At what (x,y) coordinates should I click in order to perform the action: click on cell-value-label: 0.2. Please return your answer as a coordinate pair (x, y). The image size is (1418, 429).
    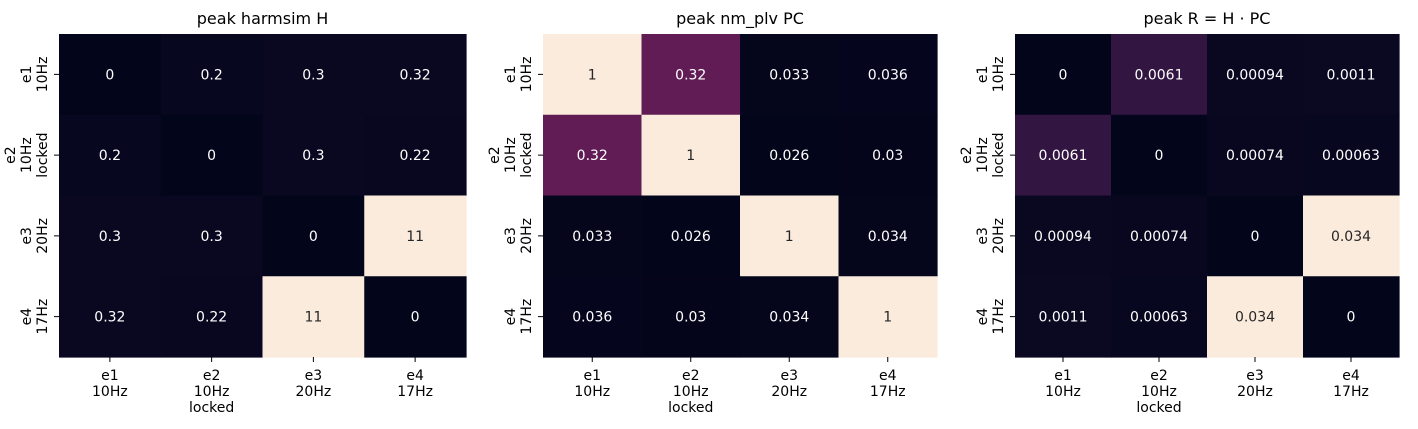
    Looking at the image, I should click on (211, 75).